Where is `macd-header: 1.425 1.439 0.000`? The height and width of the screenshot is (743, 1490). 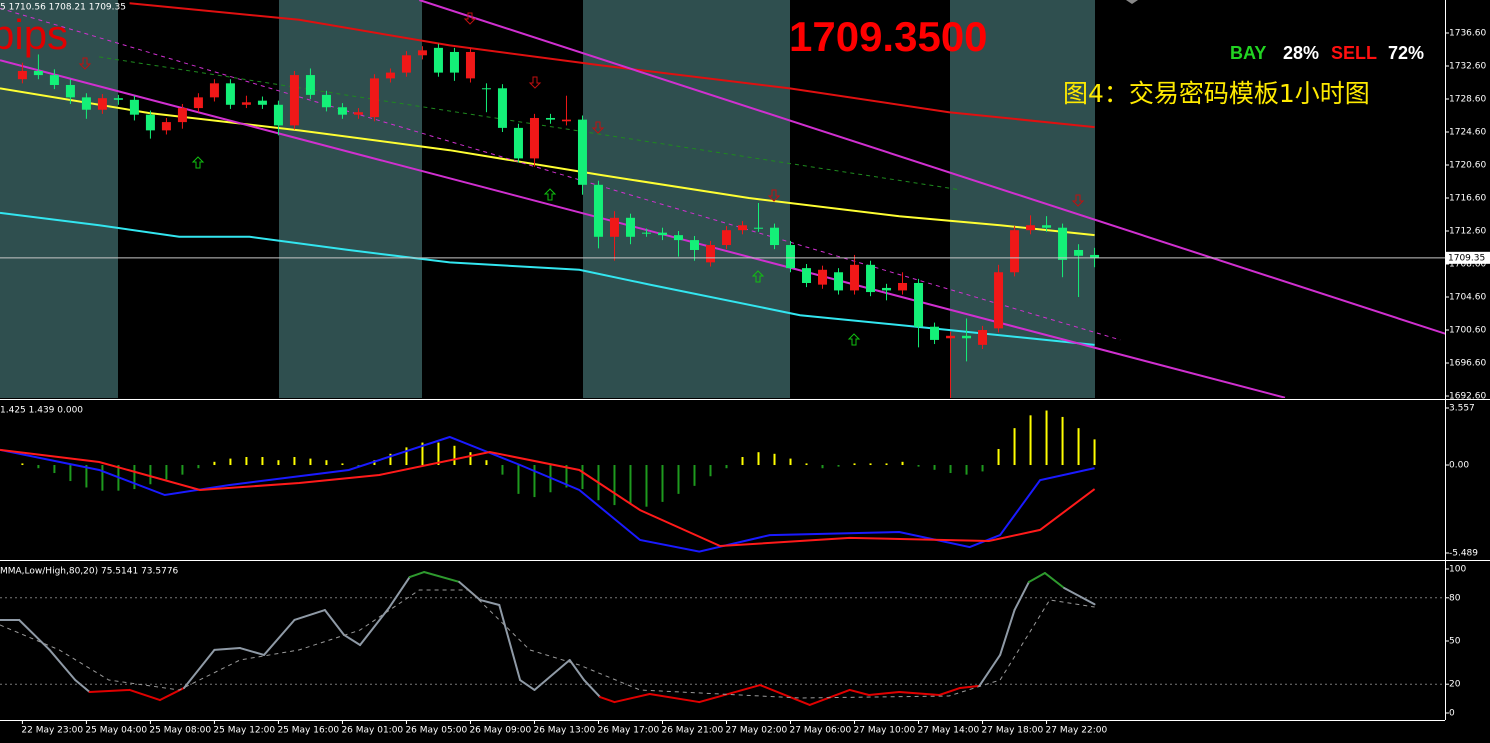 macd-header: 1.425 1.439 0.000 is located at coordinates (41, 411).